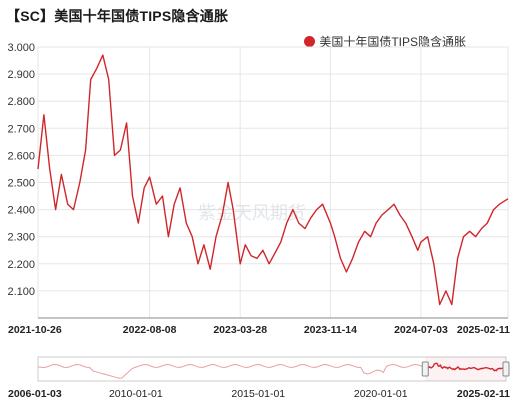 Image resolution: width=514 pixels, height=405 pixels. What do you see at coordinates (21, 184) in the screenshot?
I see `y-tick-label: 2.500` at bounding box center [21, 184].